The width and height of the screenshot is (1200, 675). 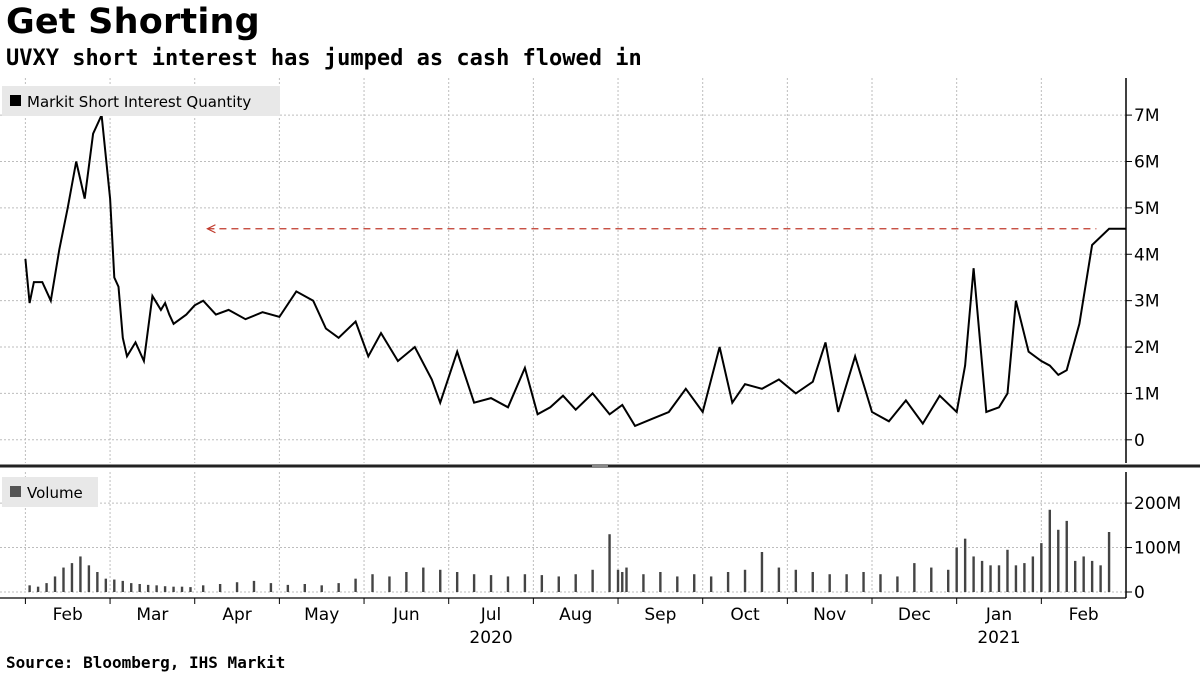 I want to click on divider-handle, so click(x=600, y=466).